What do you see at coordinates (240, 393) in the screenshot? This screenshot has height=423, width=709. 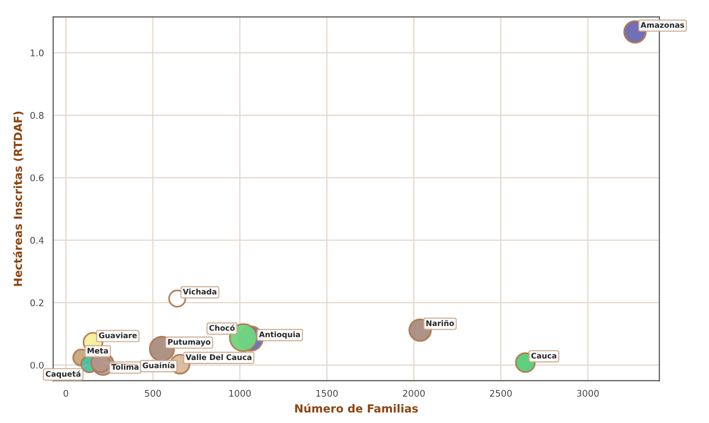 I see `x-tick-label: 1000` at bounding box center [240, 393].